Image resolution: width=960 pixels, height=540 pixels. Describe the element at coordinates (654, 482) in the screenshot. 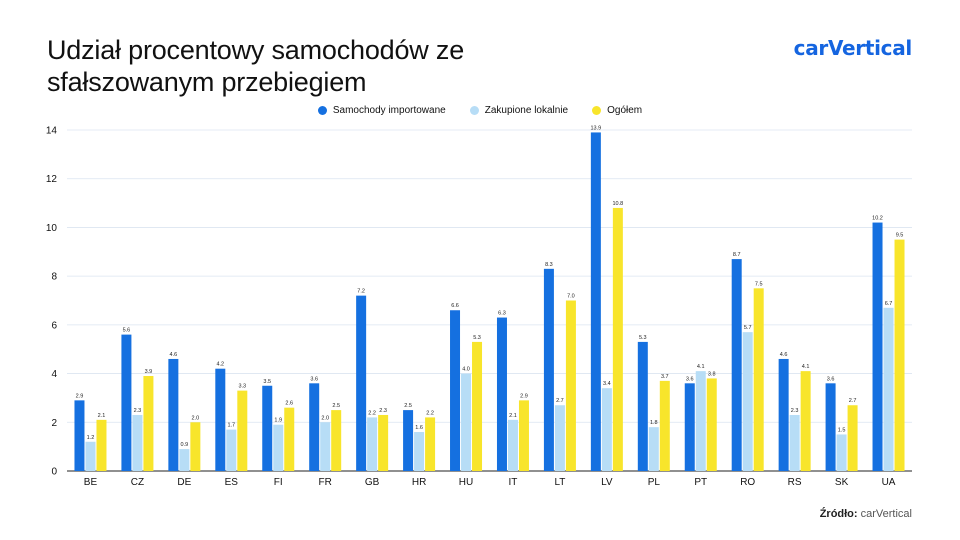

I see `x-tick-label-pl: PL` at that location.